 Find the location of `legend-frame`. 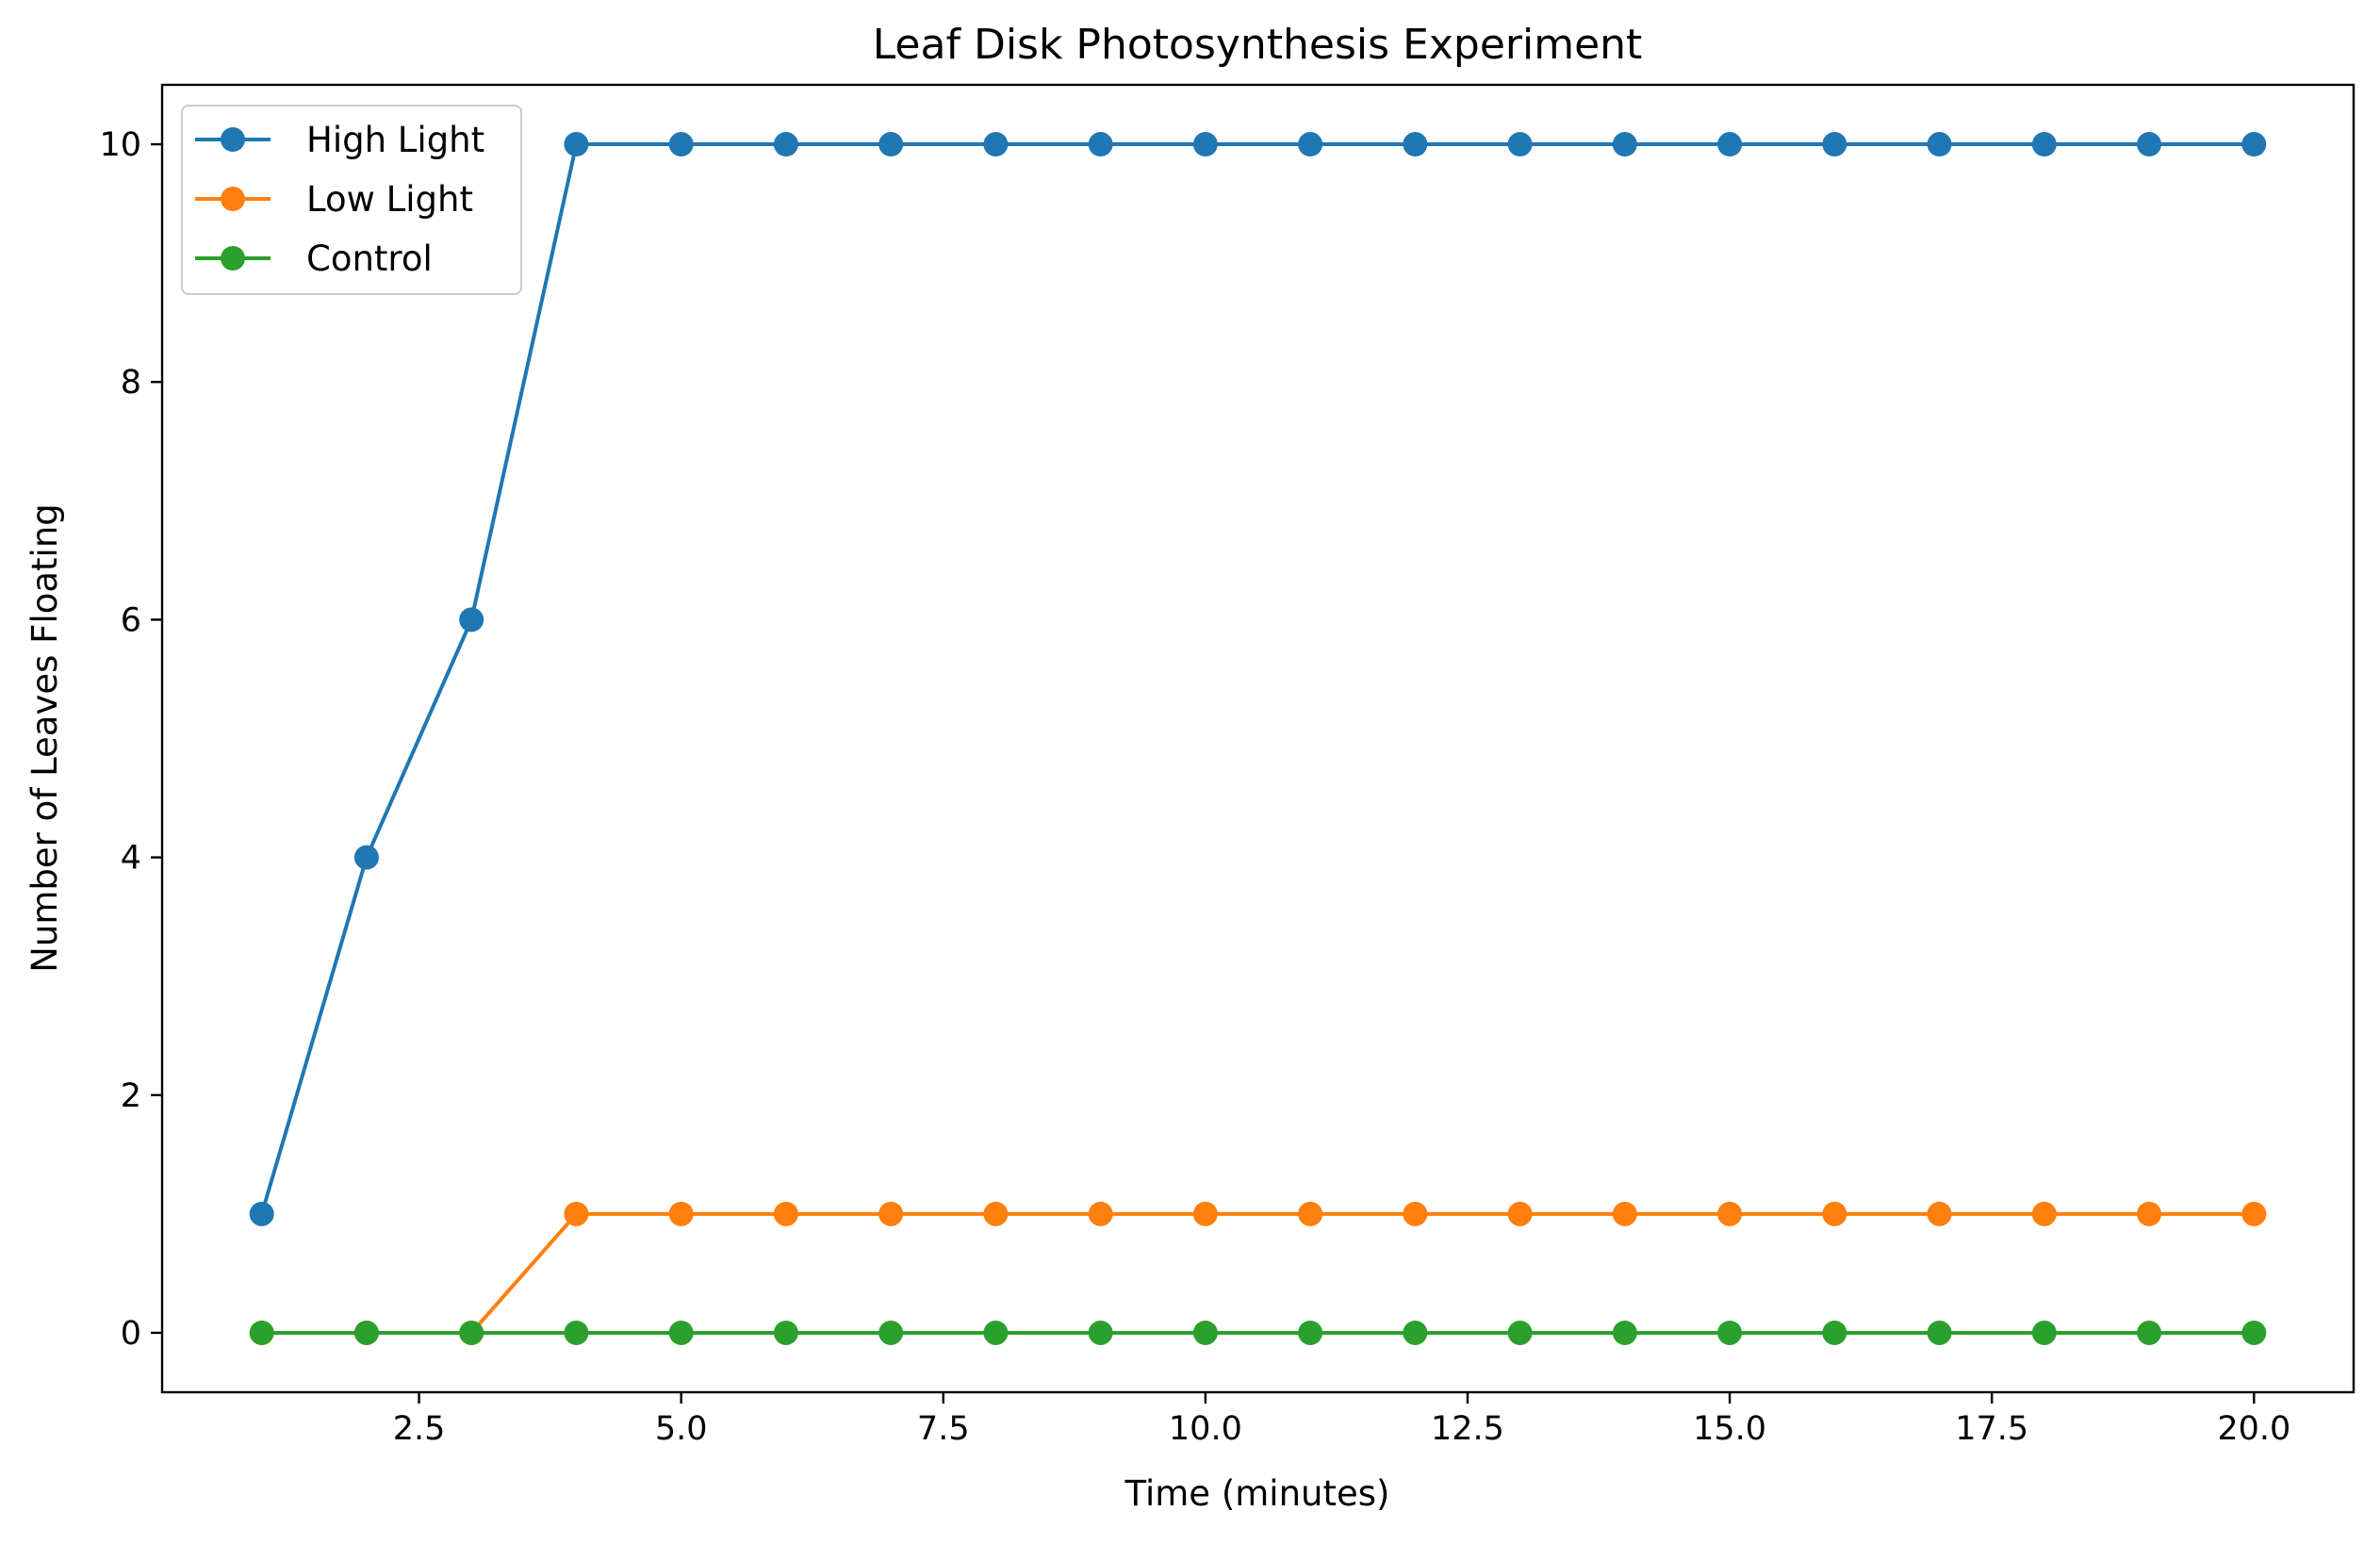

legend-frame is located at coordinates (351, 200).